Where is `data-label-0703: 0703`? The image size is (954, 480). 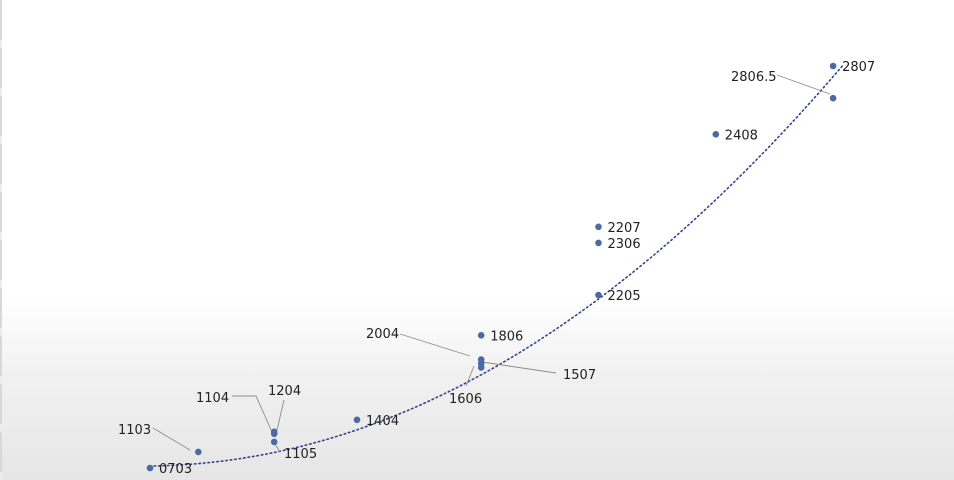
data-label-0703: 0703 is located at coordinates (175, 469).